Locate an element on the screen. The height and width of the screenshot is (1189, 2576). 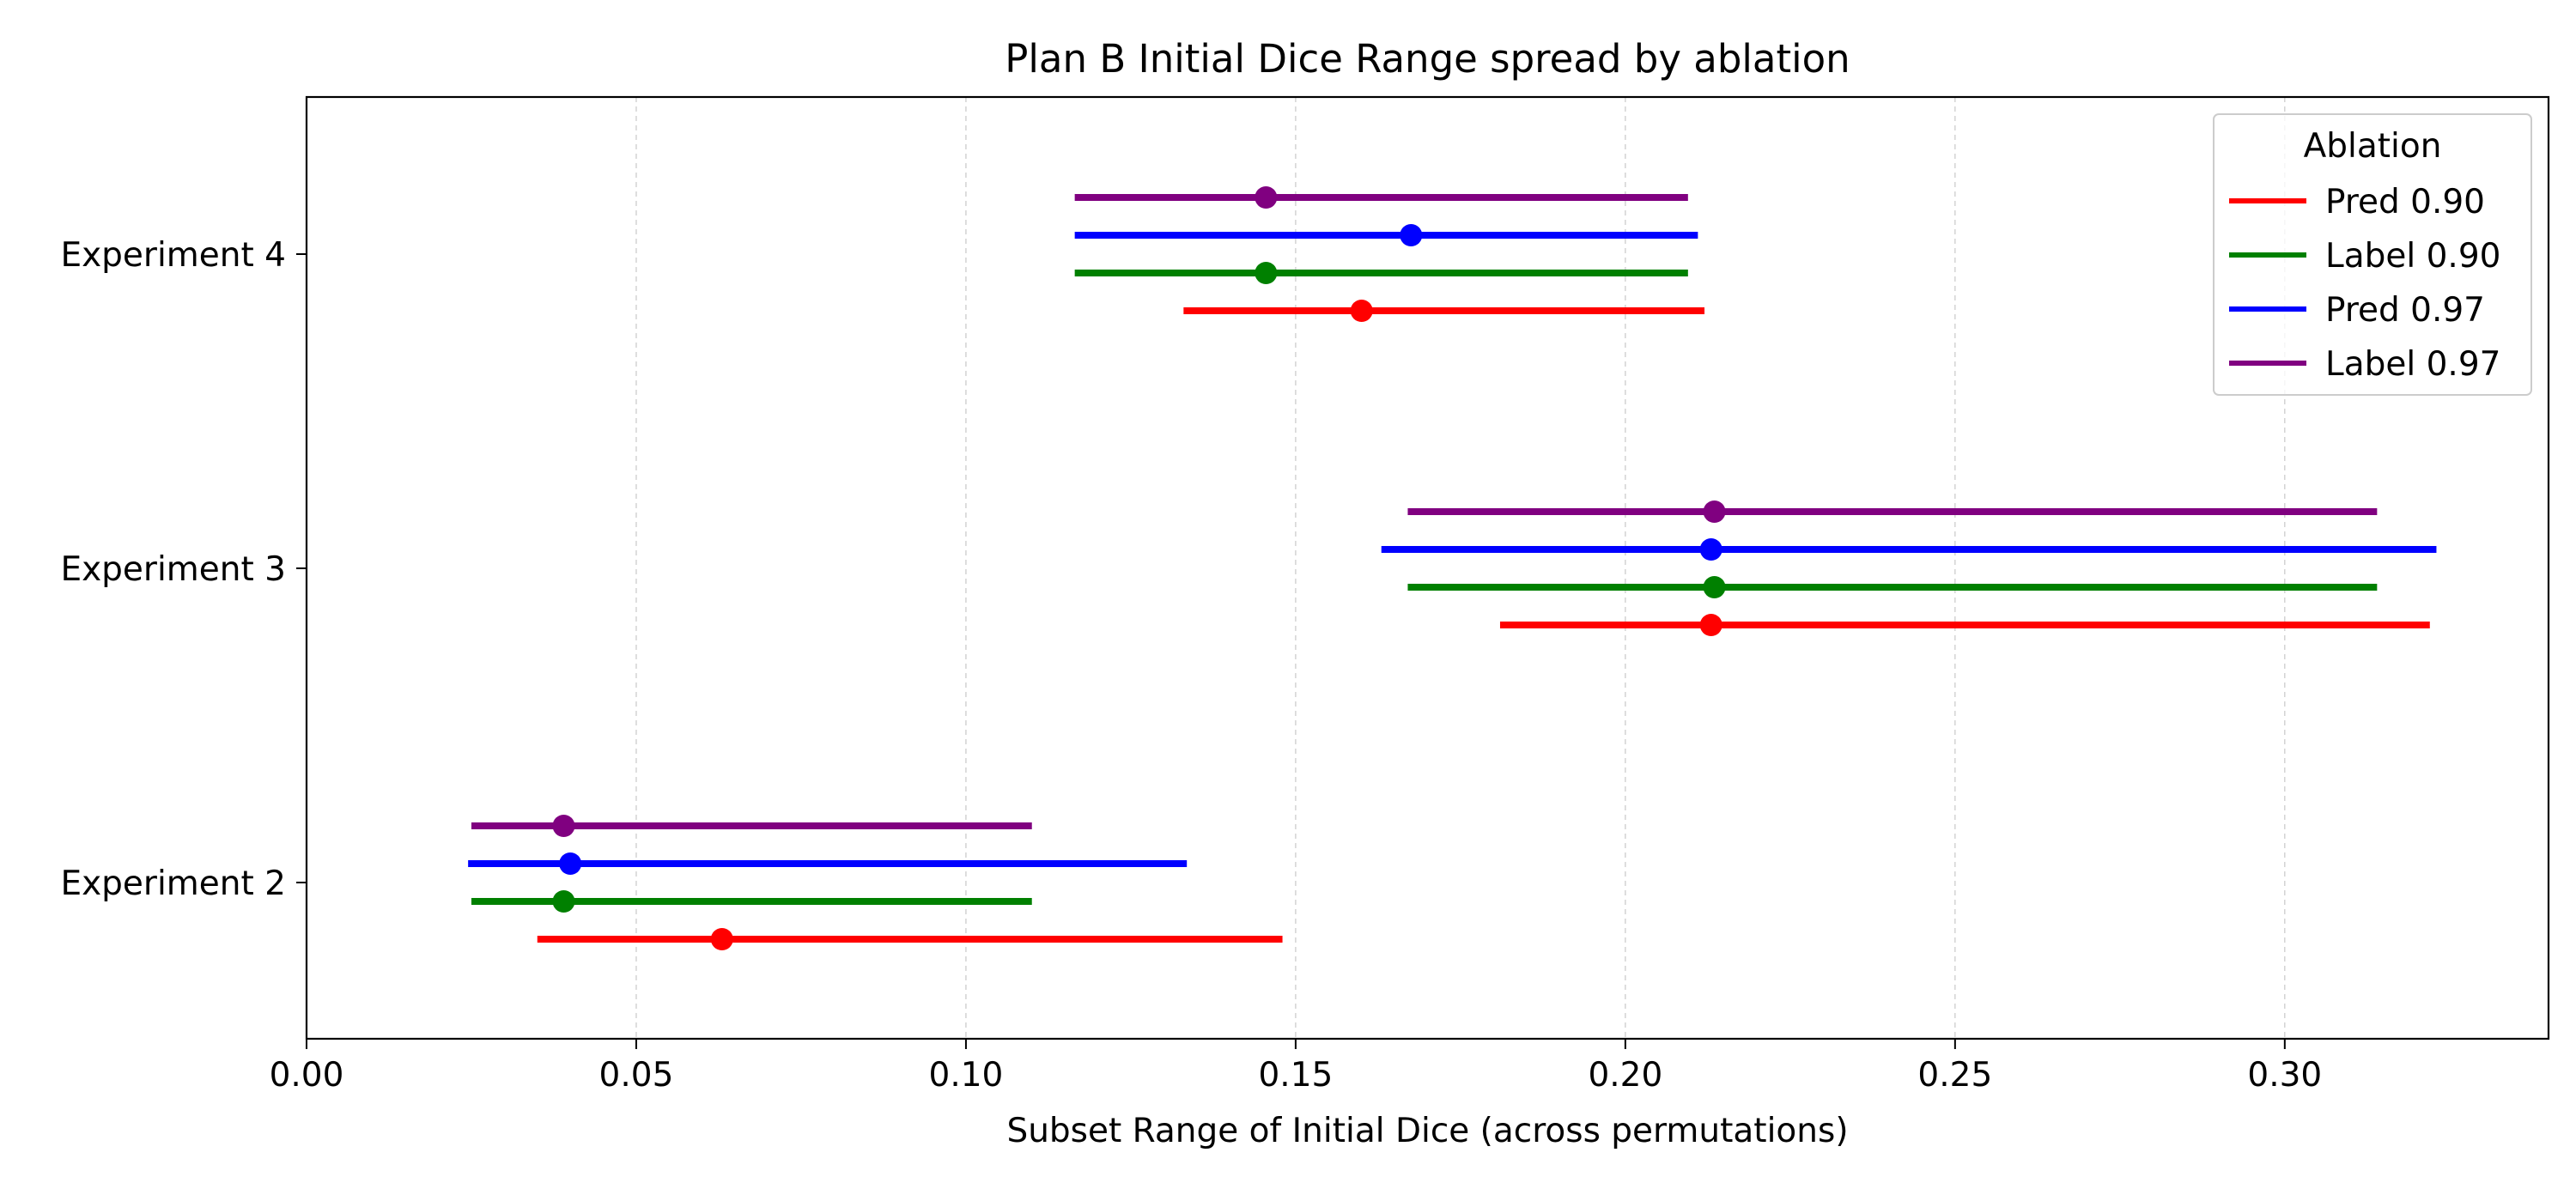
y-tick-label: Experiment 3 is located at coordinates (173, 569).